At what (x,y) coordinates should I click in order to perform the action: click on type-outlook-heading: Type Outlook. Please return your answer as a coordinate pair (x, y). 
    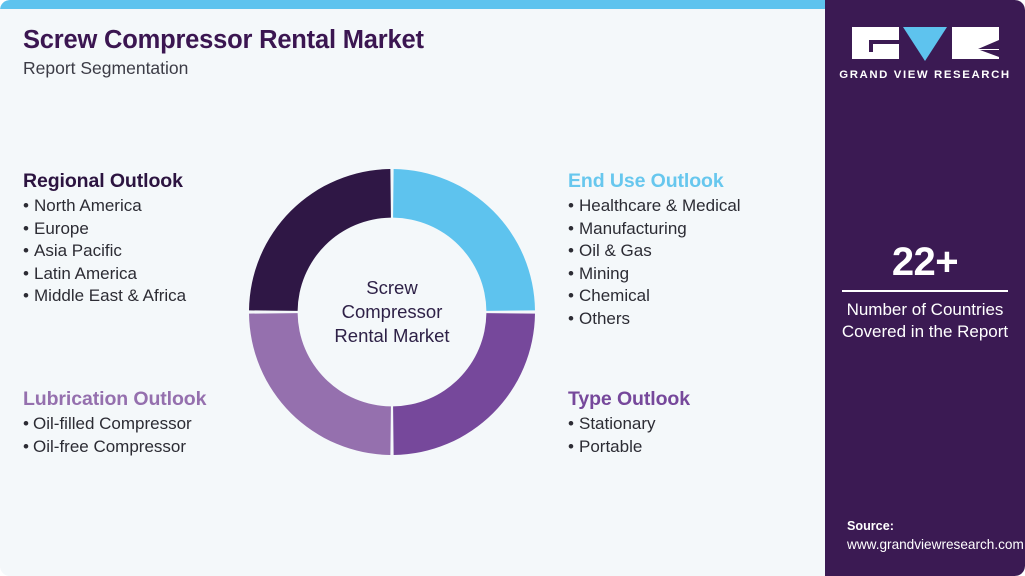
    Looking at the image, I should click on (629, 399).